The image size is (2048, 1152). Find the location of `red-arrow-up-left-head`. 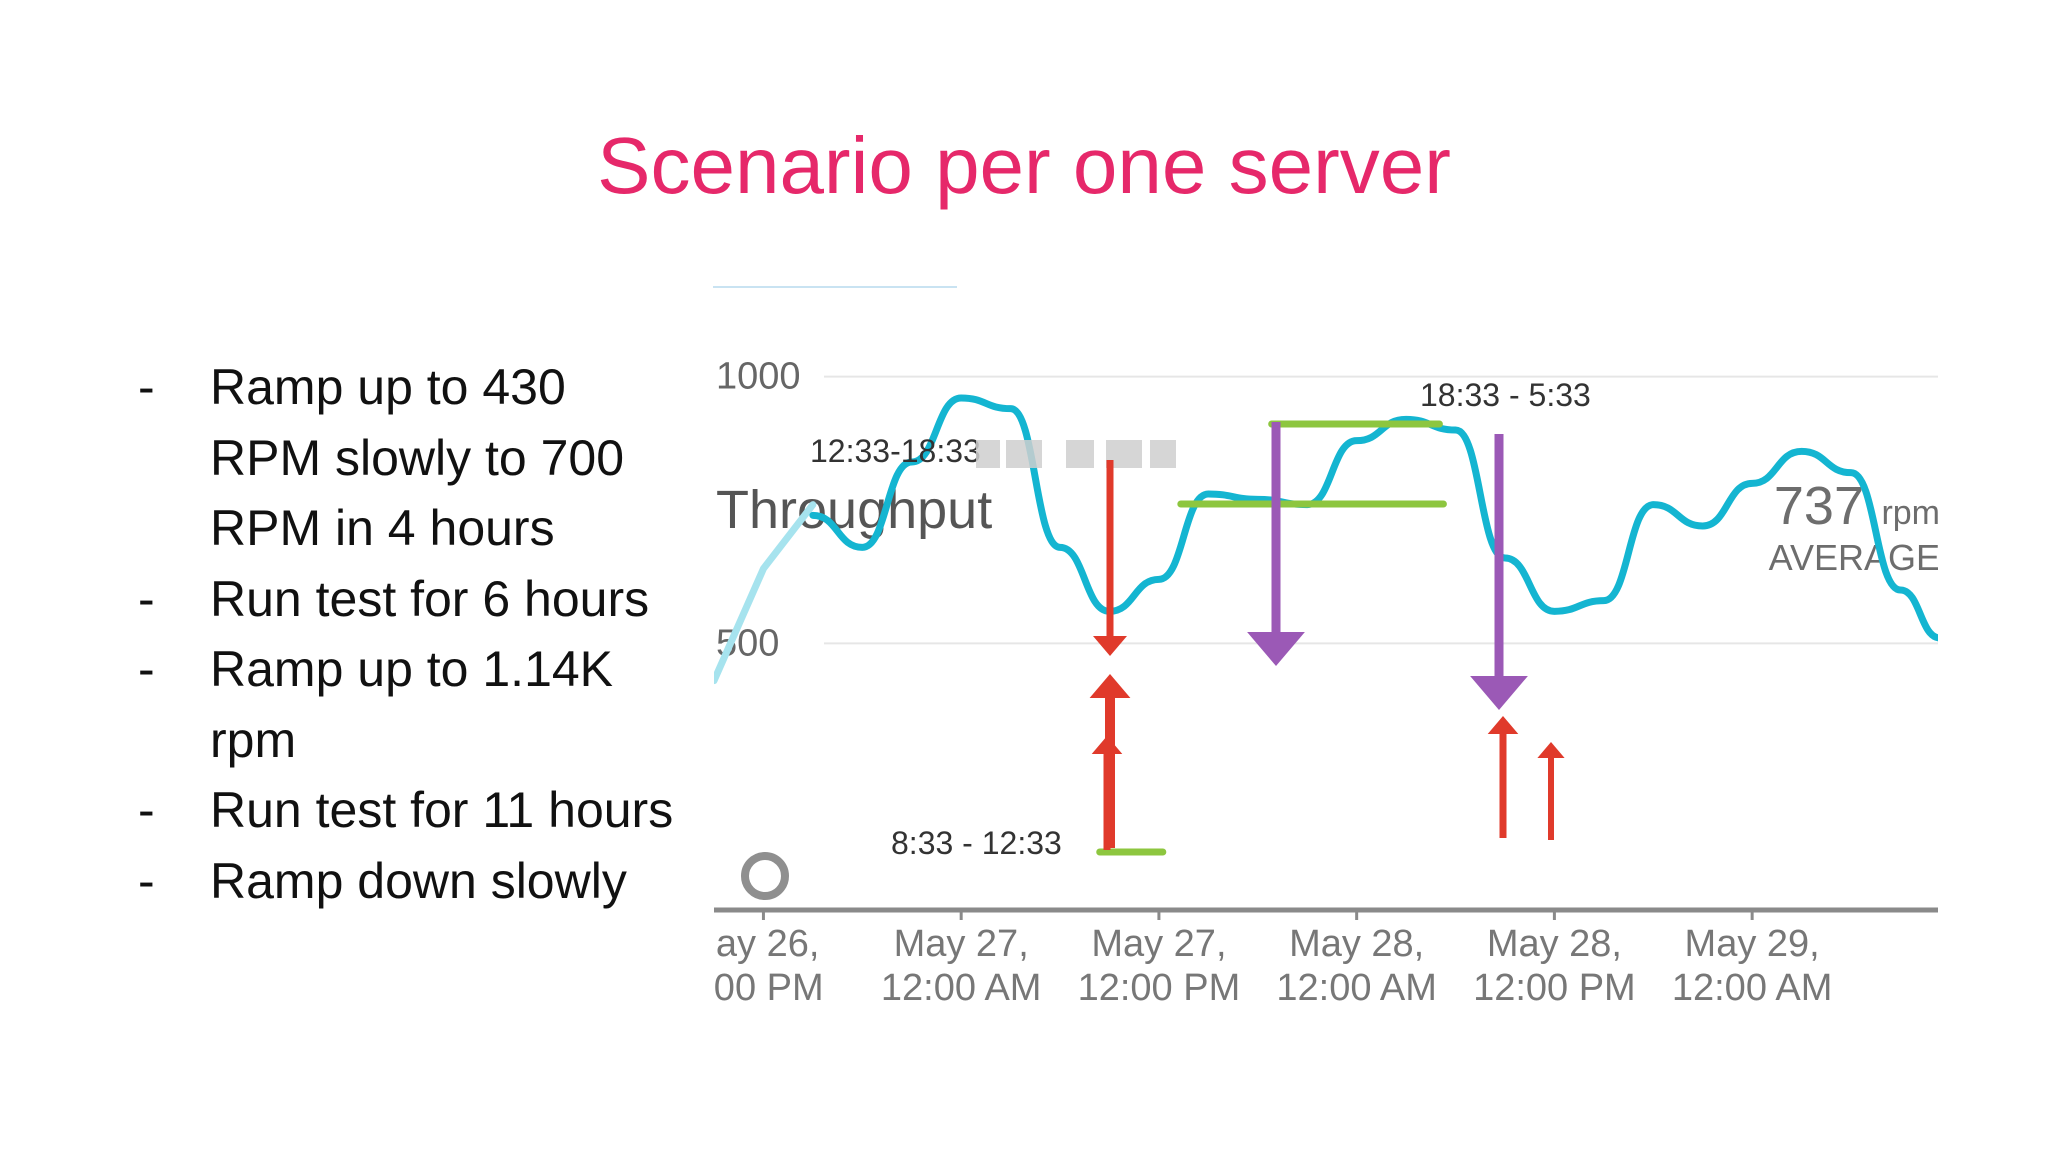

red-arrow-up-left-head is located at coordinates (1110, 686).